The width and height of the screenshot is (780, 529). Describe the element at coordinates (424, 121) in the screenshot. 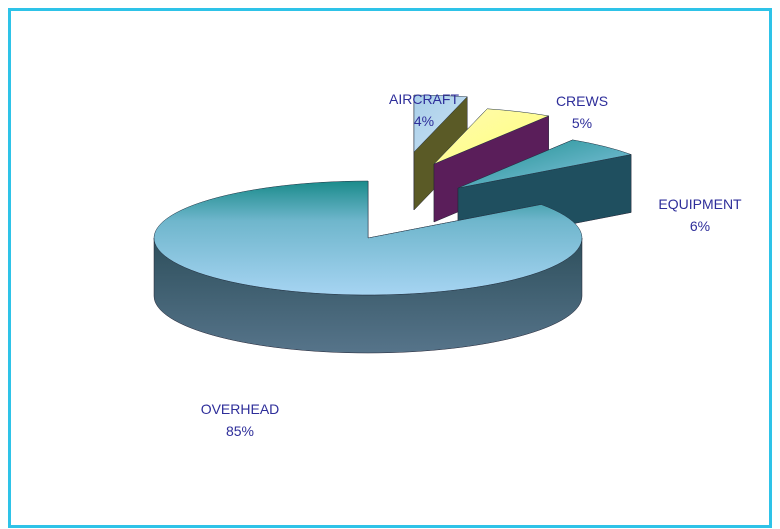

I see `slice-percent-aircraft: 4%` at that location.